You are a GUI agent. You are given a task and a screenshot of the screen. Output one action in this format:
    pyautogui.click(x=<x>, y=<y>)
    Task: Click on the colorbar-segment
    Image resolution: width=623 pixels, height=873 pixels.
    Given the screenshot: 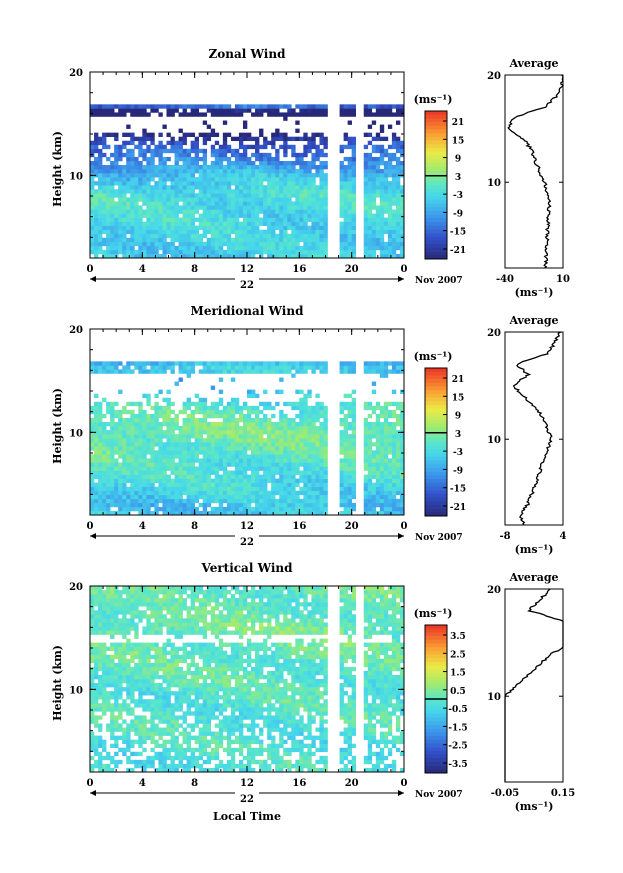 What is the action you would take?
    pyautogui.click(x=436, y=469)
    